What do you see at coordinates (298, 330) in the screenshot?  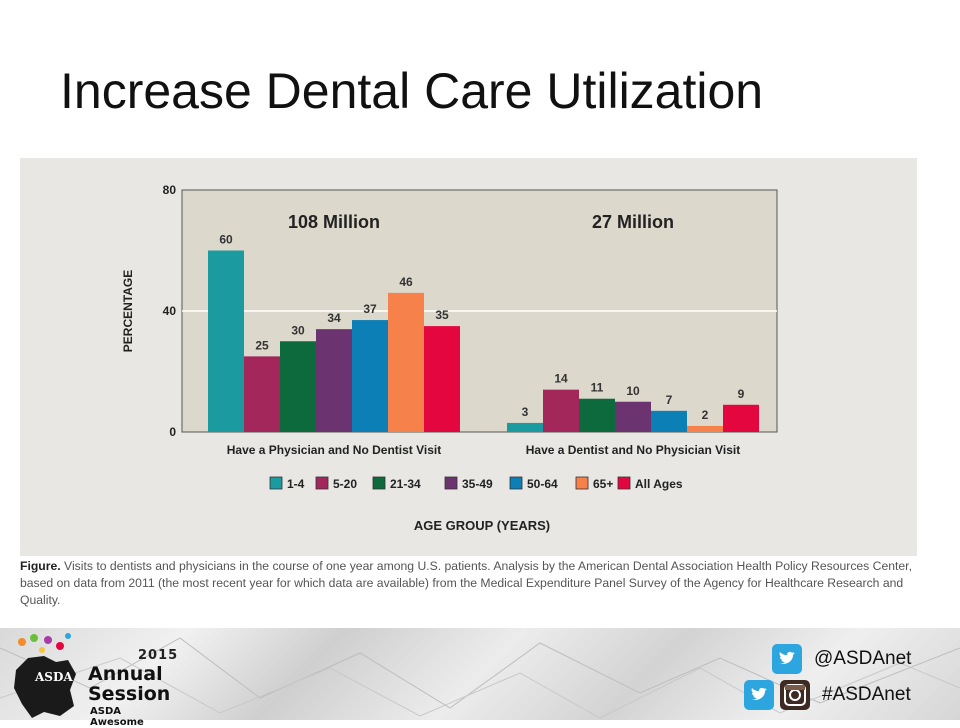 I see `data-label: 30` at bounding box center [298, 330].